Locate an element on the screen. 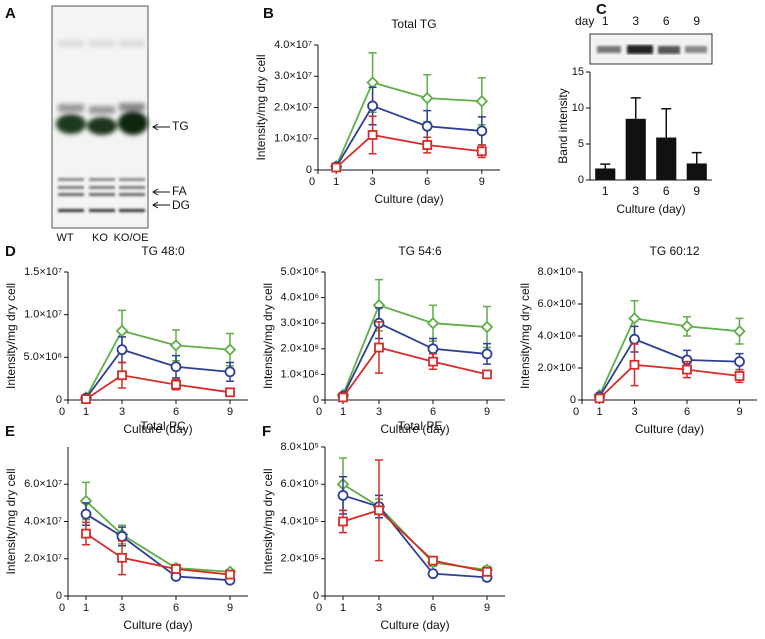 Image resolution: width=765 pixels, height=639 pixels. y-tick-label: 5.0×10⁶ is located at coordinates (300, 272).